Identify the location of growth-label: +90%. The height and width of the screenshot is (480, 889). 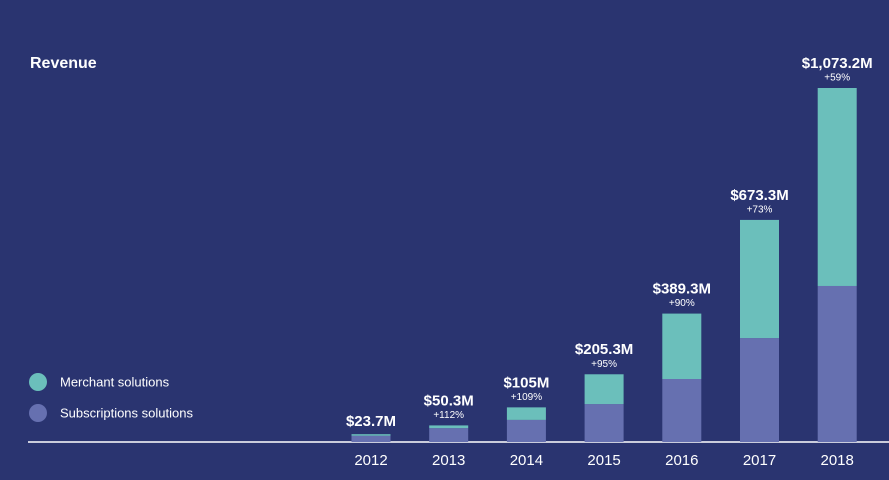
(682, 303).